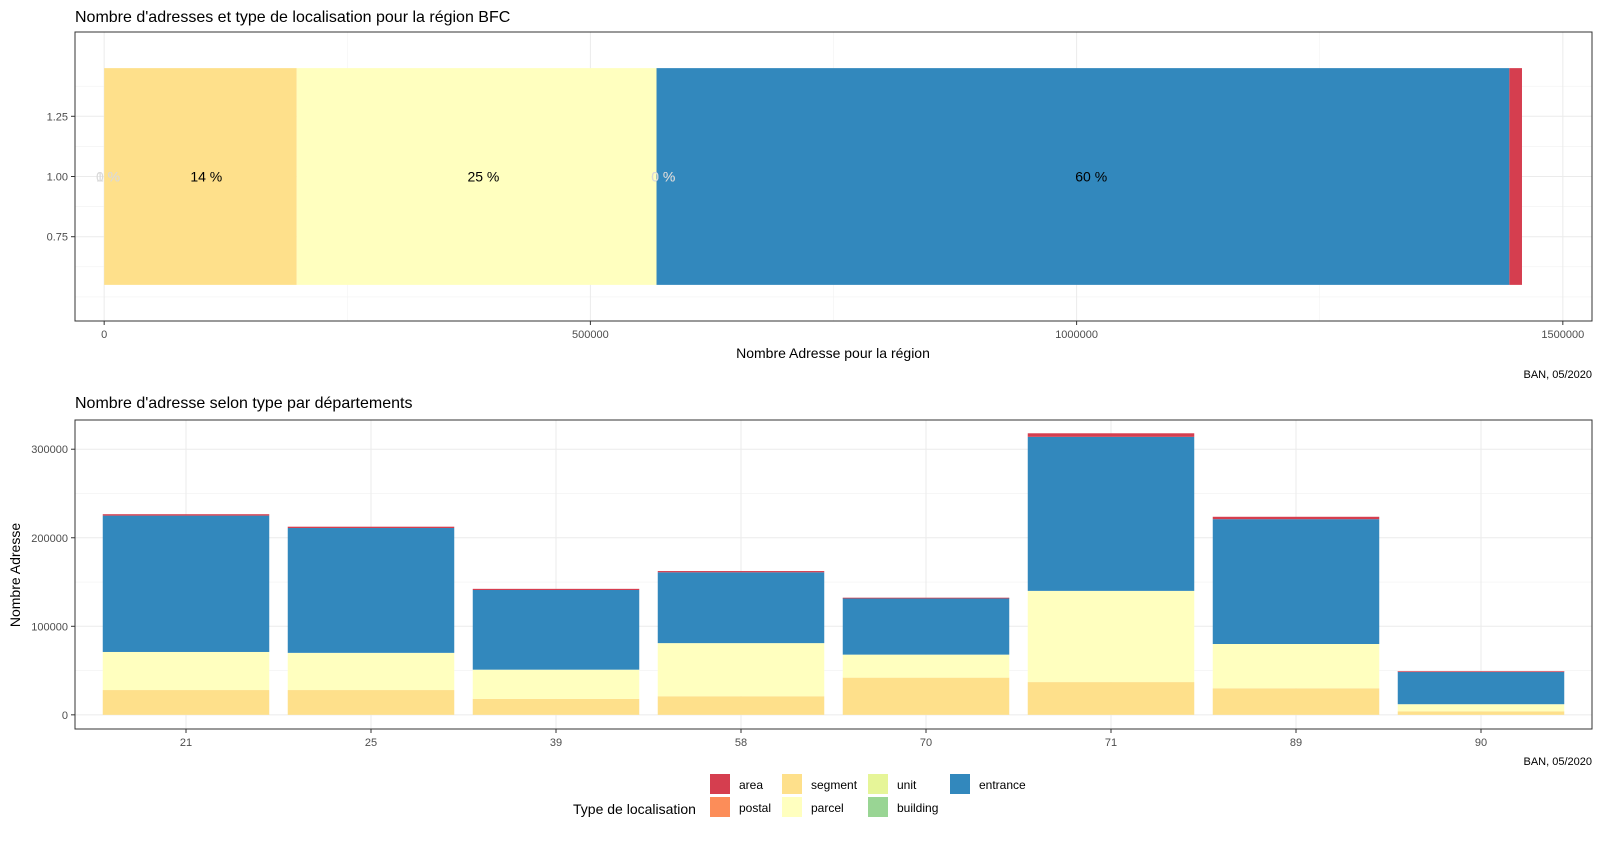 This screenshot has width=1600, height=843. I want to click on bar-58-parcel, so click(741, 670).